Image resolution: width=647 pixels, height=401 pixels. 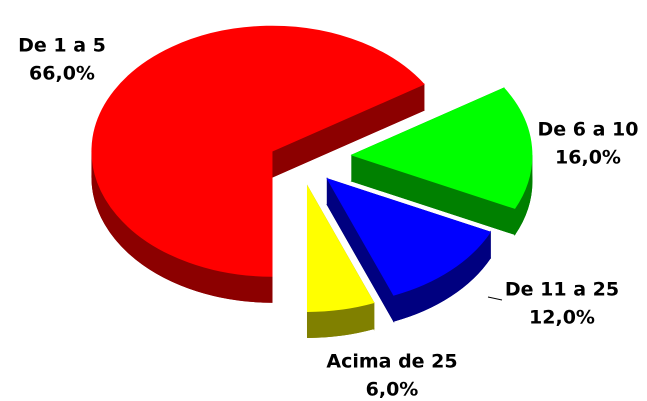 What do you see at coordinates (562, 318) in the screenshot?
I see `slice-value-label: 12,0%` at bounding box center [562, 318].